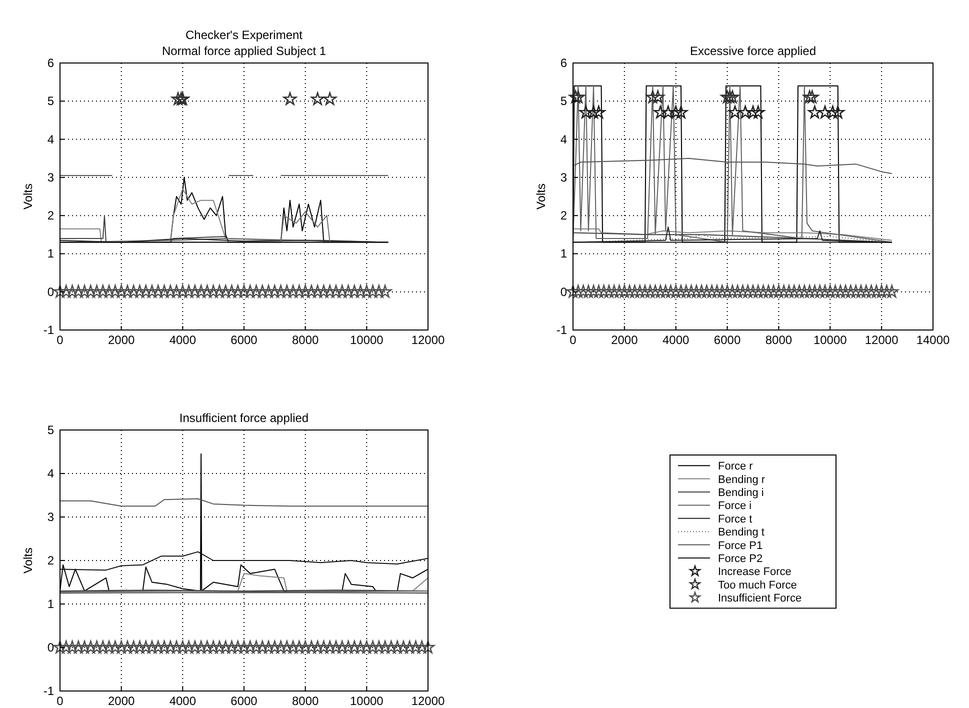 Image resolution: width=969 pixels, height=708 pixels. Describe the element at coordinates (740, 546) in the screenshot. I see `legend-label: Force P1` at that location.